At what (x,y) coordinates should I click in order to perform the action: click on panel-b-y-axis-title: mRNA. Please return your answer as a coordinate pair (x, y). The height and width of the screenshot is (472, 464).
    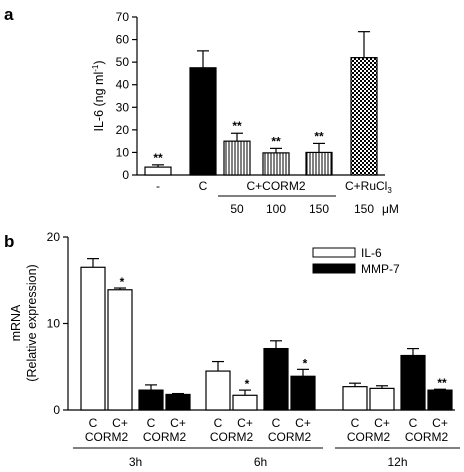
    Looking at the image, I should click on (16, 322).